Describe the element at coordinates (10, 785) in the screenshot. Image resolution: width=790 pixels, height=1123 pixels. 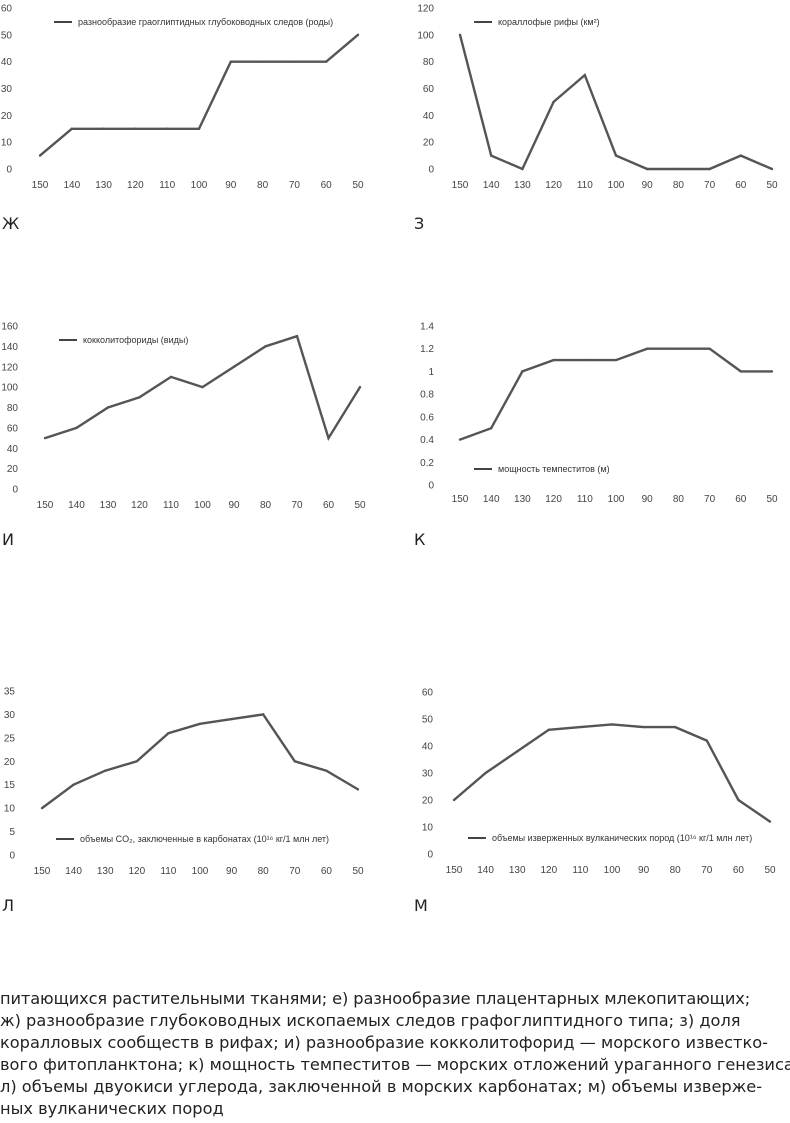
I see `y-tick-label: 15` at that location.